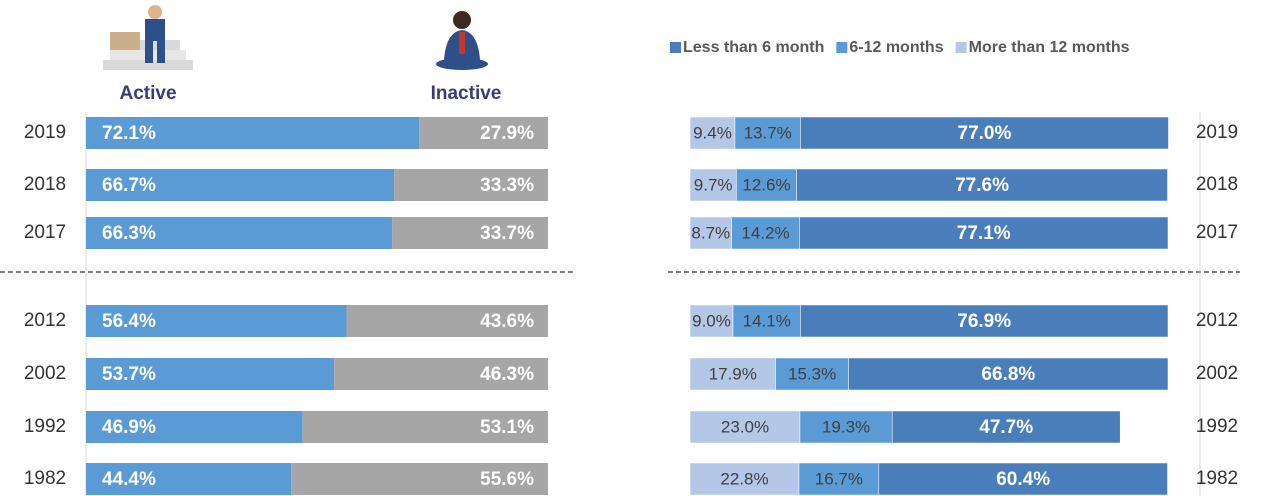 The image size is (1282, 496). I want to click on data-label: 77.0%, so click(985, 133).